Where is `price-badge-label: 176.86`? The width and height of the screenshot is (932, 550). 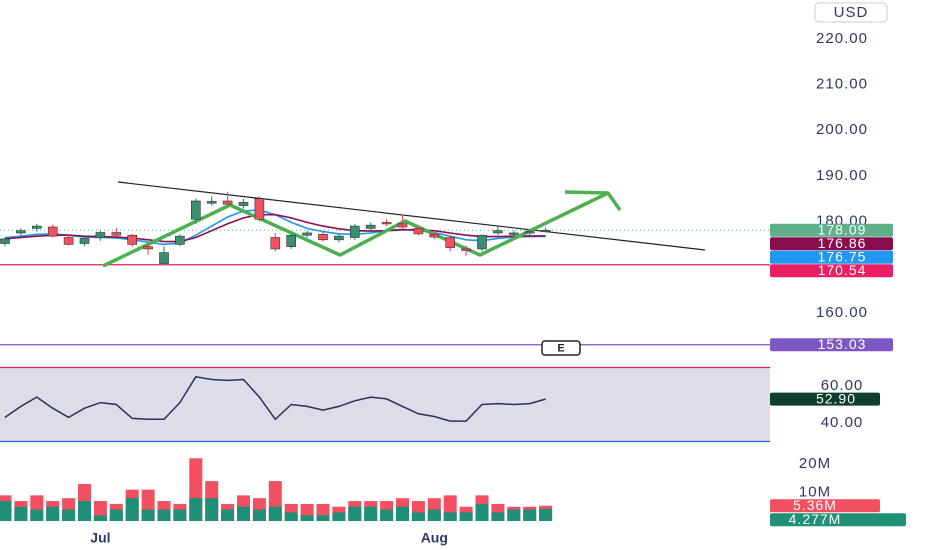 price-badge-label: 176.86 is located at coordinates (842, 243).